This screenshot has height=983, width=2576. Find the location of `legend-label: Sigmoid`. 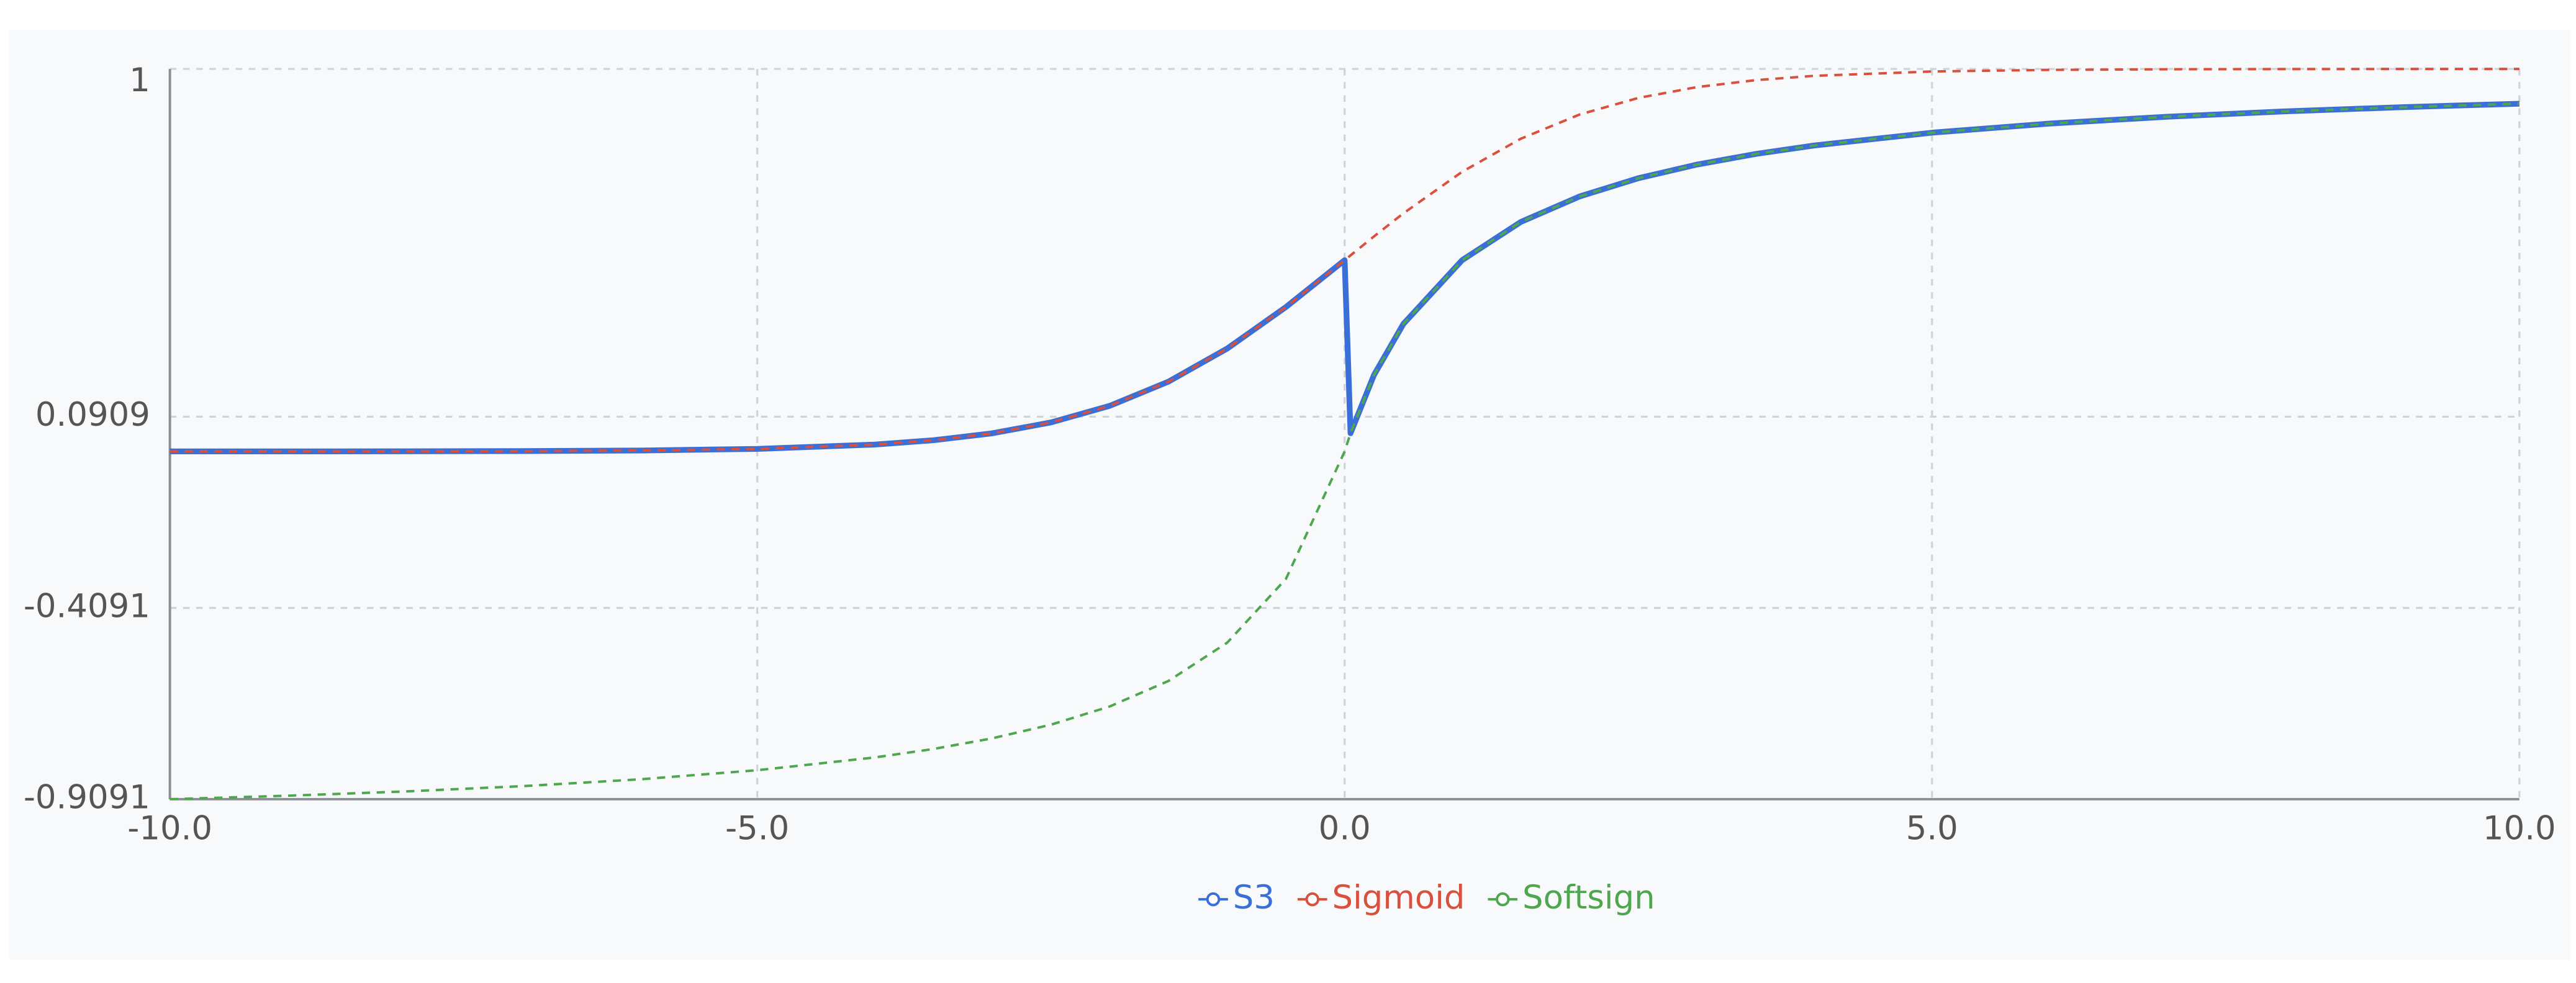

legend-label: Sigmoid is located at coordinates (1398, 898).